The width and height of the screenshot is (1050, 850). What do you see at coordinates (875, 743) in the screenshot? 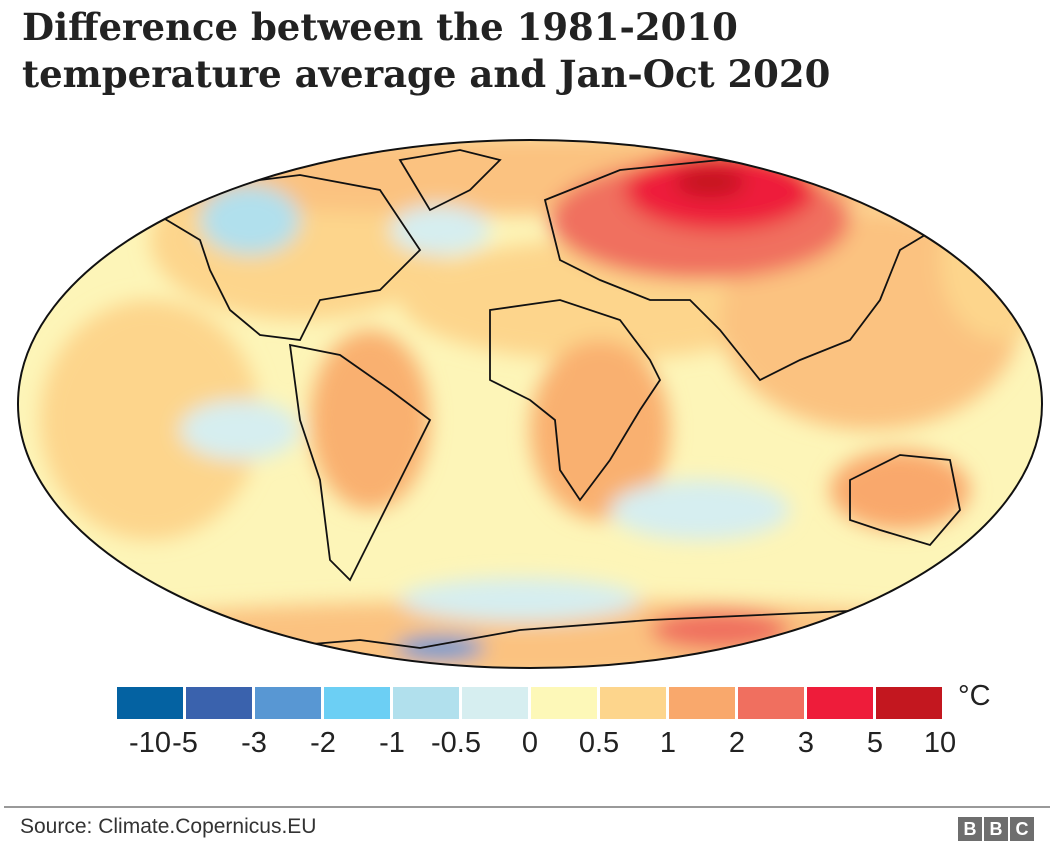
I see `legend-tick: 5` at bounding box center [875, 743].